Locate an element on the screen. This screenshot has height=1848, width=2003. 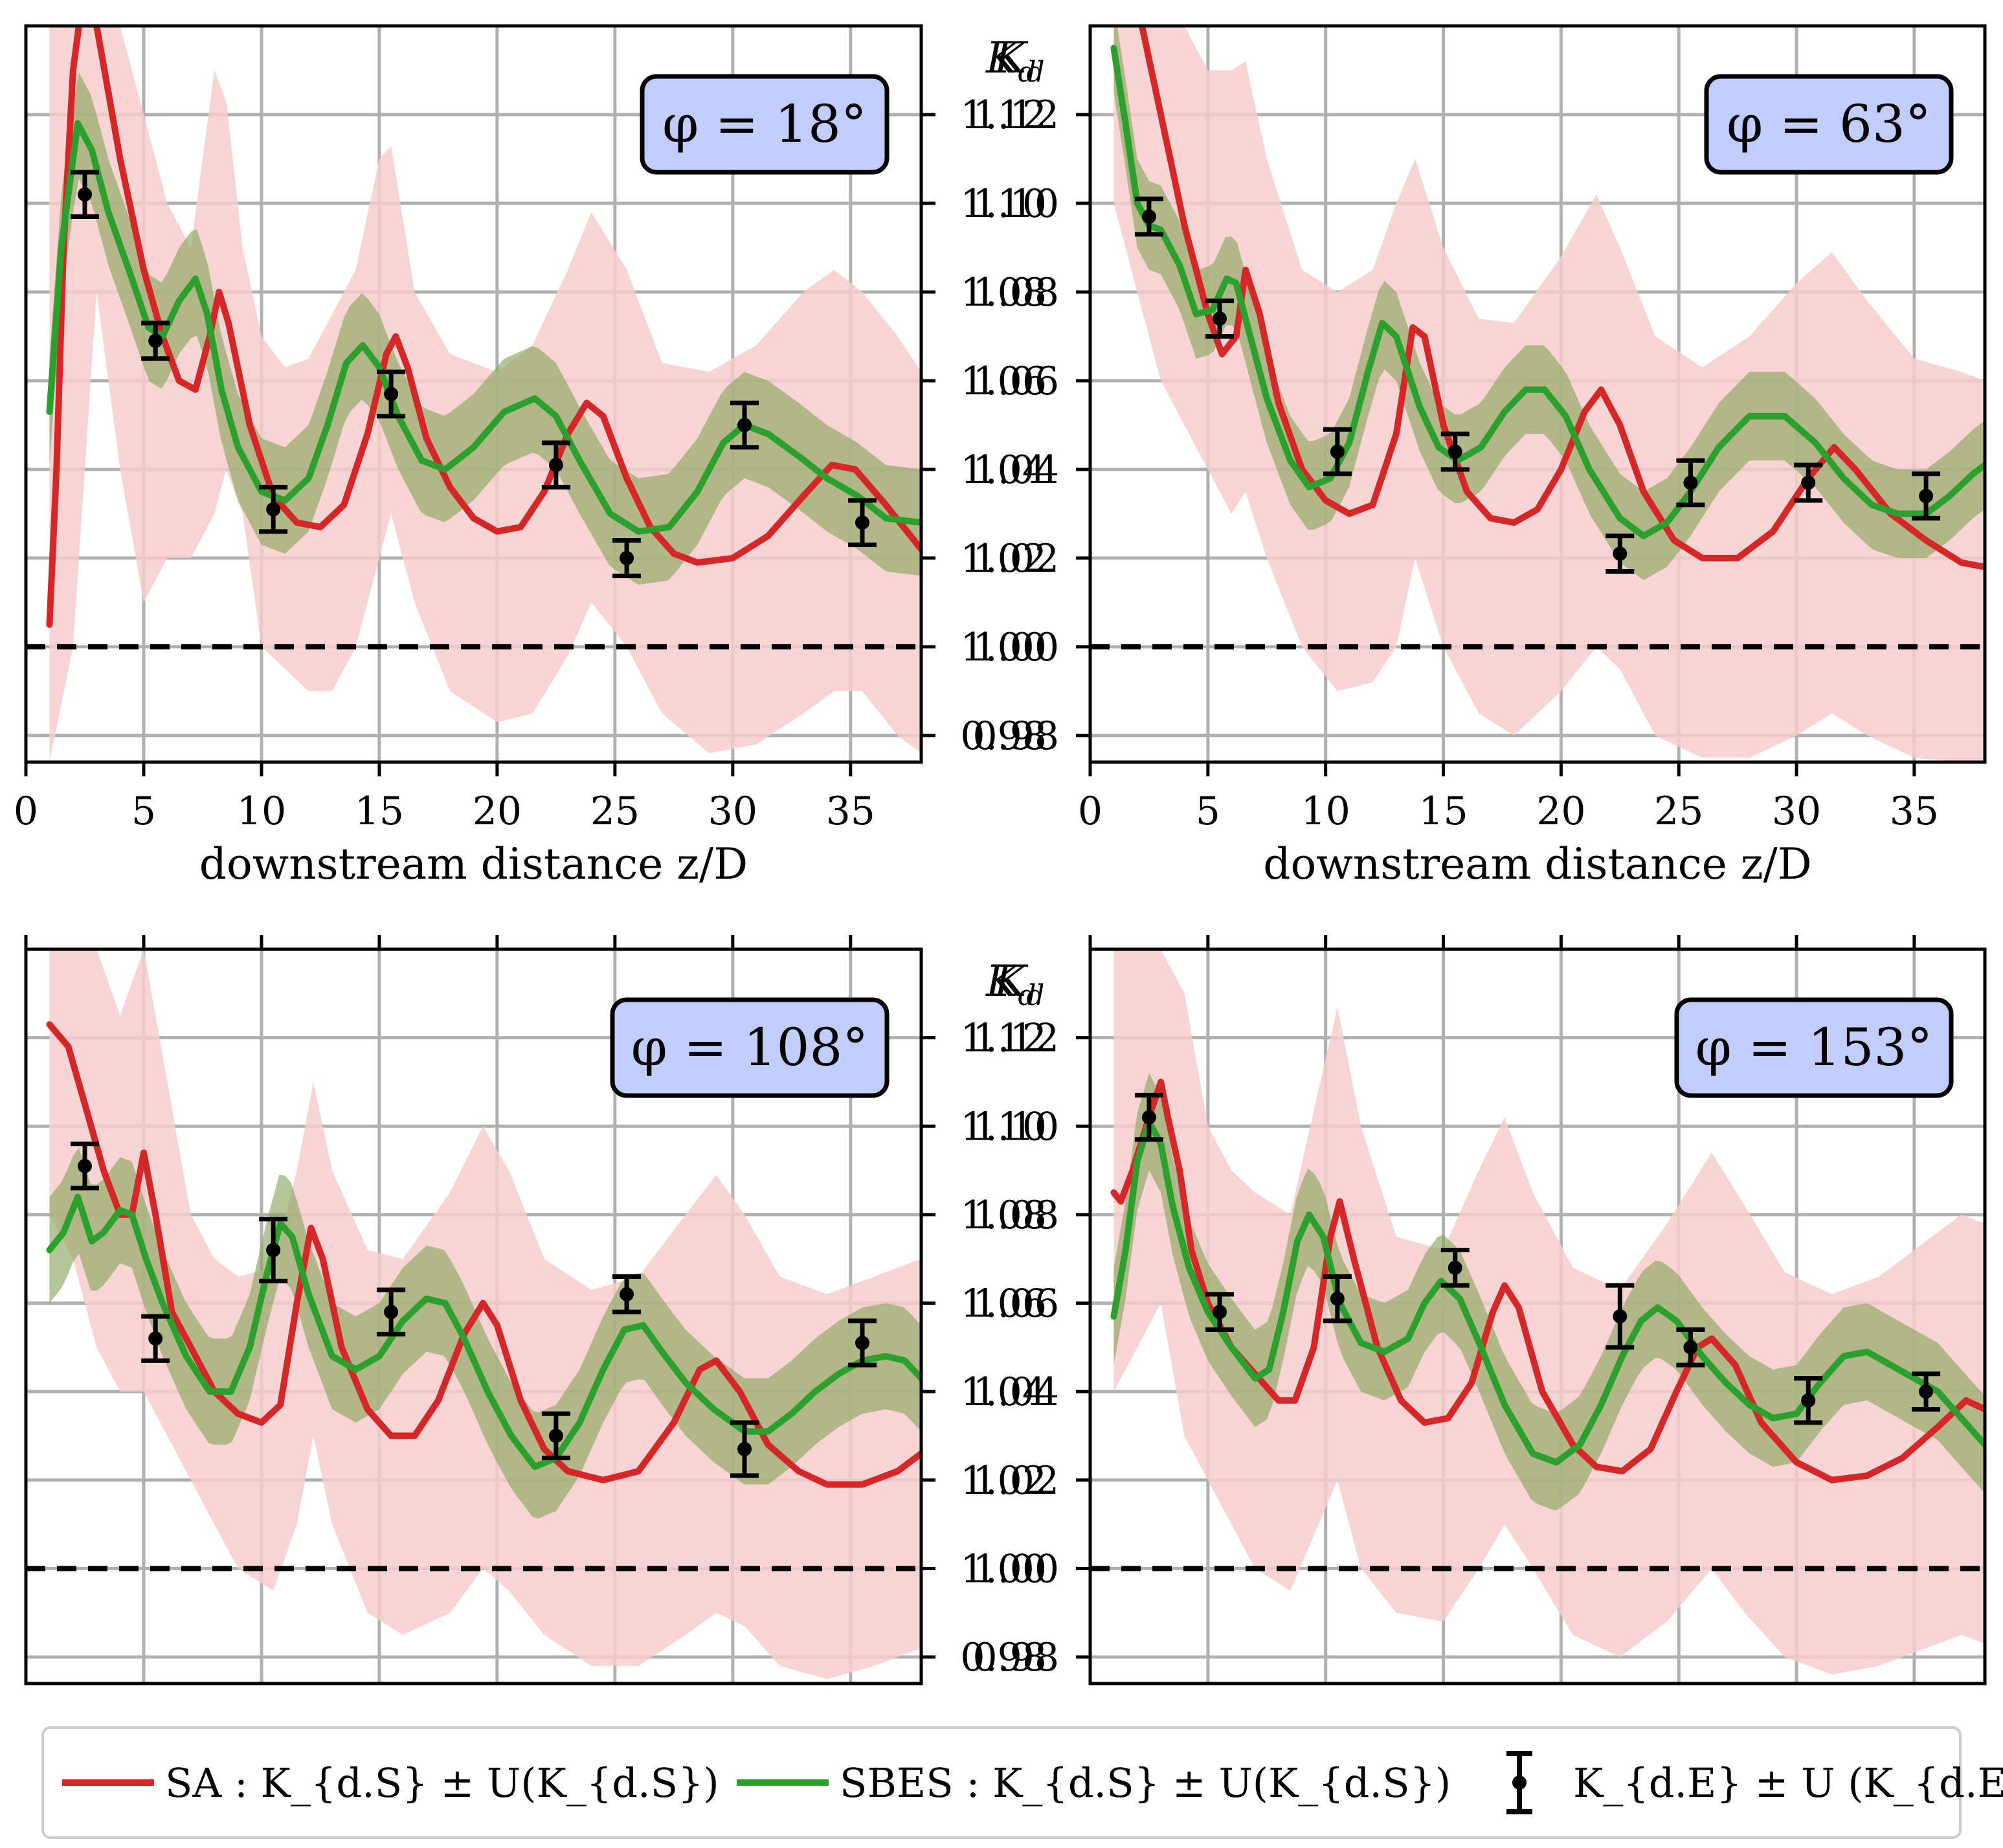
panel-angle-text: φ = 153° is located at coordinates (1814, 1047).